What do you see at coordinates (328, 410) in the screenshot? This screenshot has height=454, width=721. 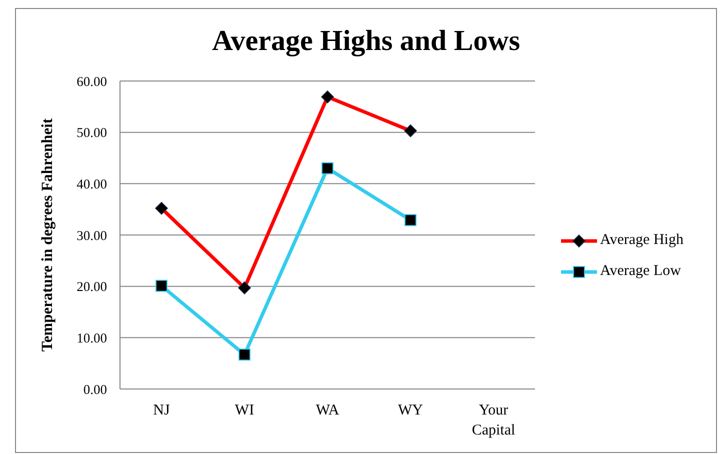 I see `x-tick-label: WA` at bounding box center [328, 410].